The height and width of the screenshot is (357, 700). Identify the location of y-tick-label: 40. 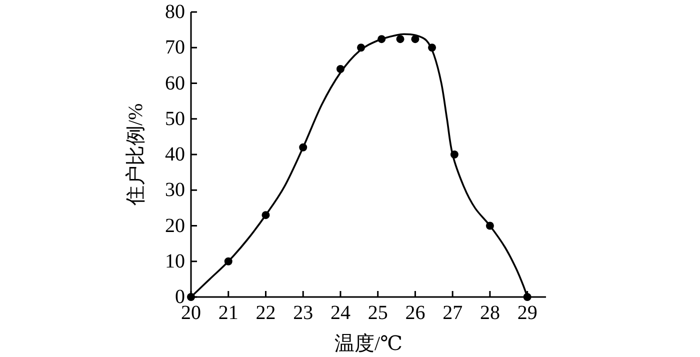
(175, 155).